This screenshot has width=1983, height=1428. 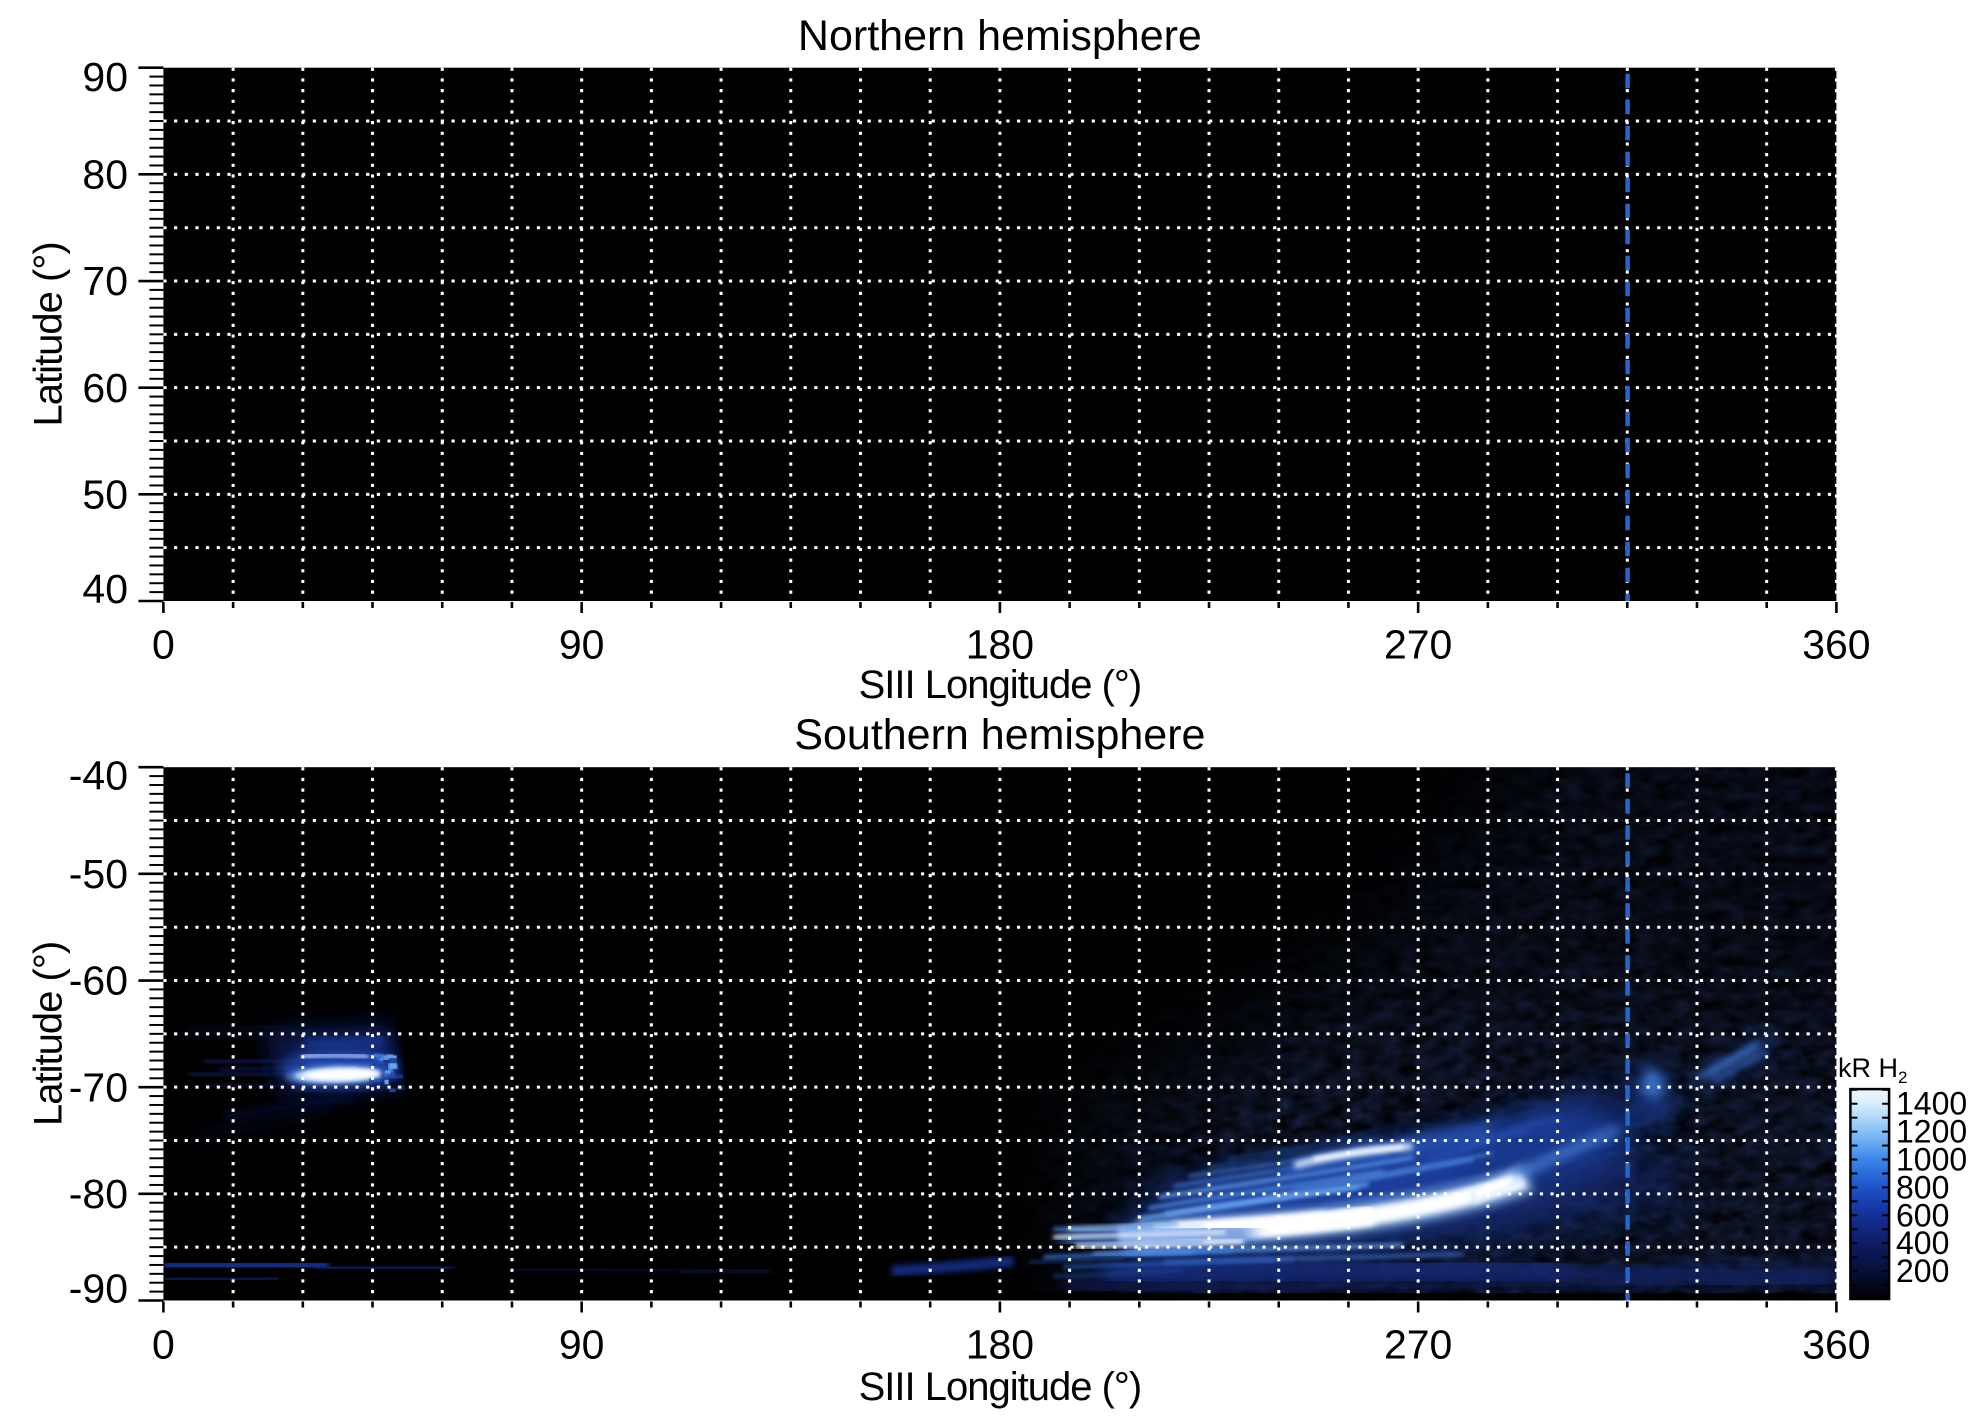 I want to click on svg-text: 40, so click(x=105, y=589).